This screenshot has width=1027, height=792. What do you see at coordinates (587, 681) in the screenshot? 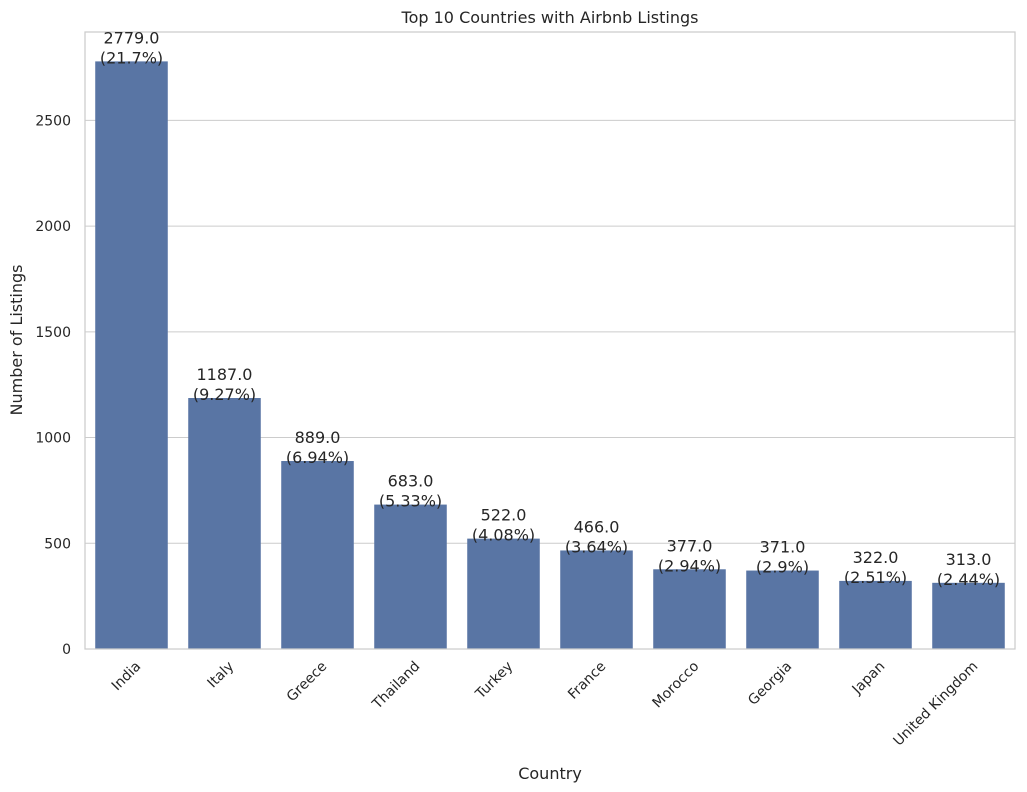
I see `x-tick-label: France` at bounding box center [587, 681].